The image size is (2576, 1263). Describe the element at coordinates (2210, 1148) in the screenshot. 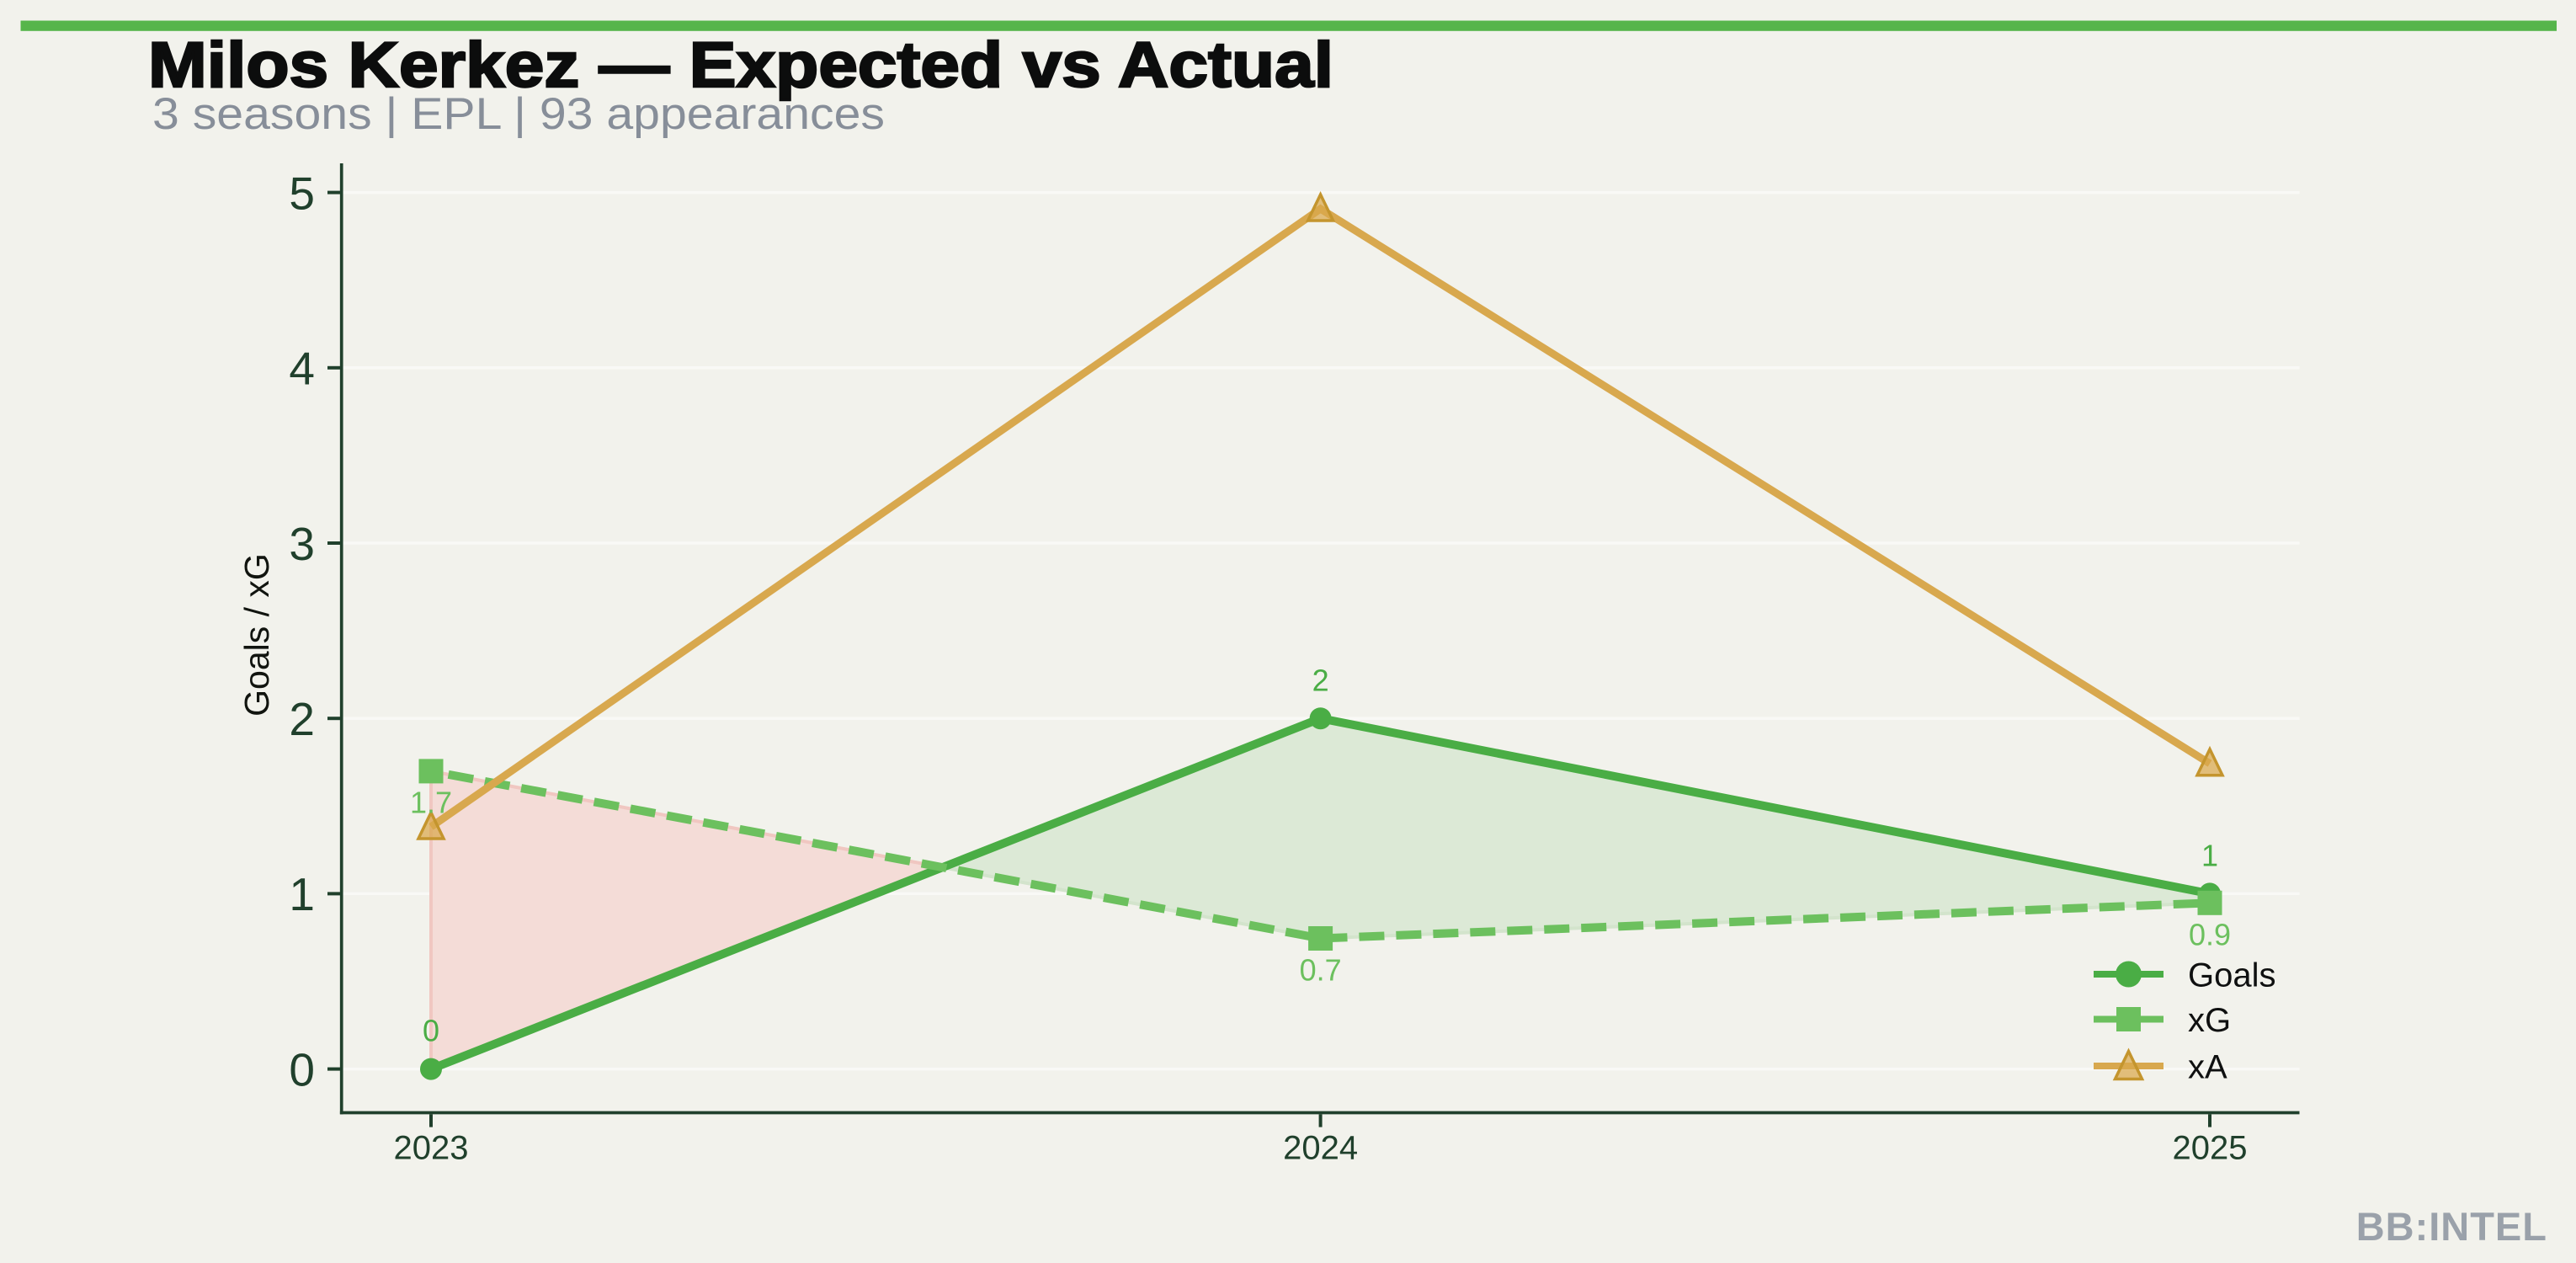

I see `svg-text: 2025` at that location.